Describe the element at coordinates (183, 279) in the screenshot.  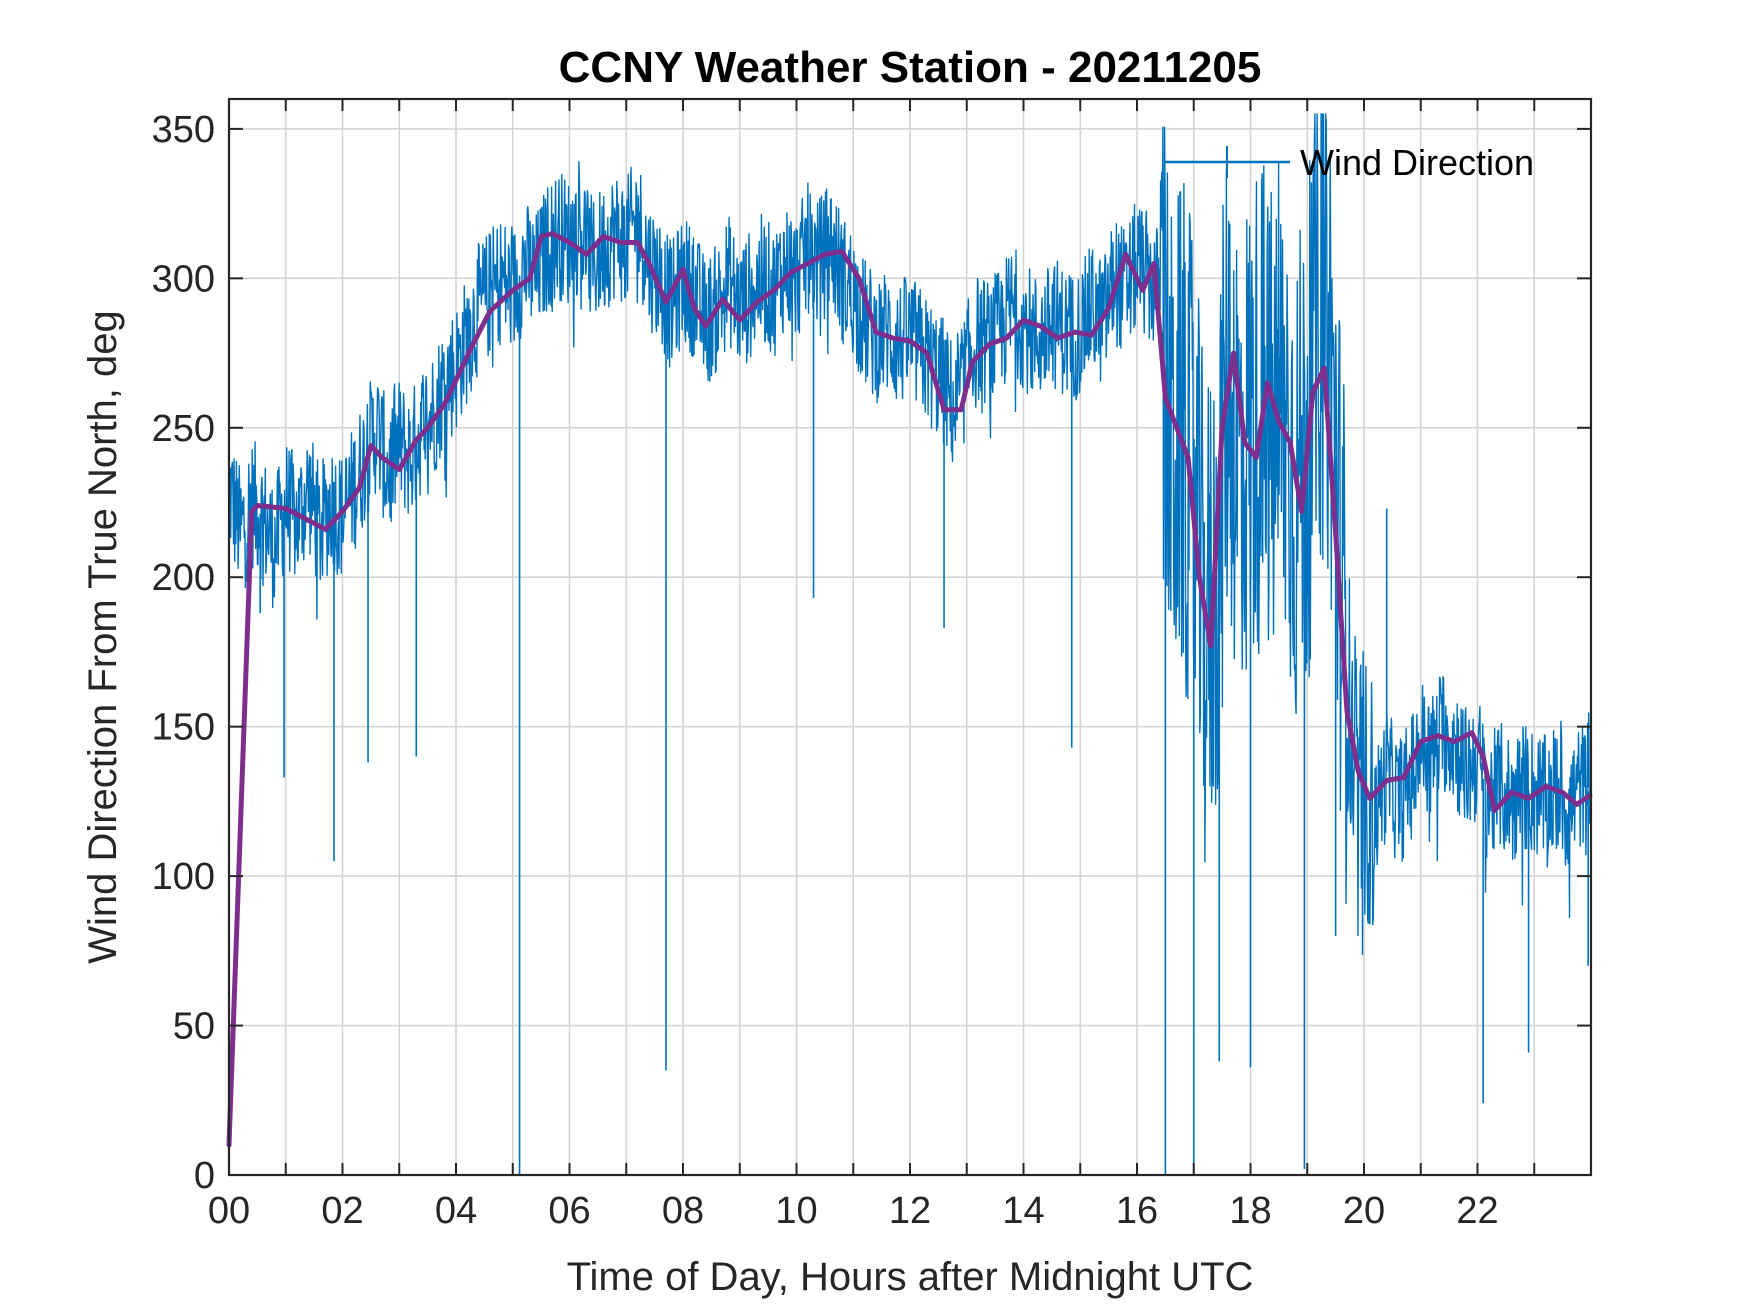
I see `y-tick-label: 300` at that location.